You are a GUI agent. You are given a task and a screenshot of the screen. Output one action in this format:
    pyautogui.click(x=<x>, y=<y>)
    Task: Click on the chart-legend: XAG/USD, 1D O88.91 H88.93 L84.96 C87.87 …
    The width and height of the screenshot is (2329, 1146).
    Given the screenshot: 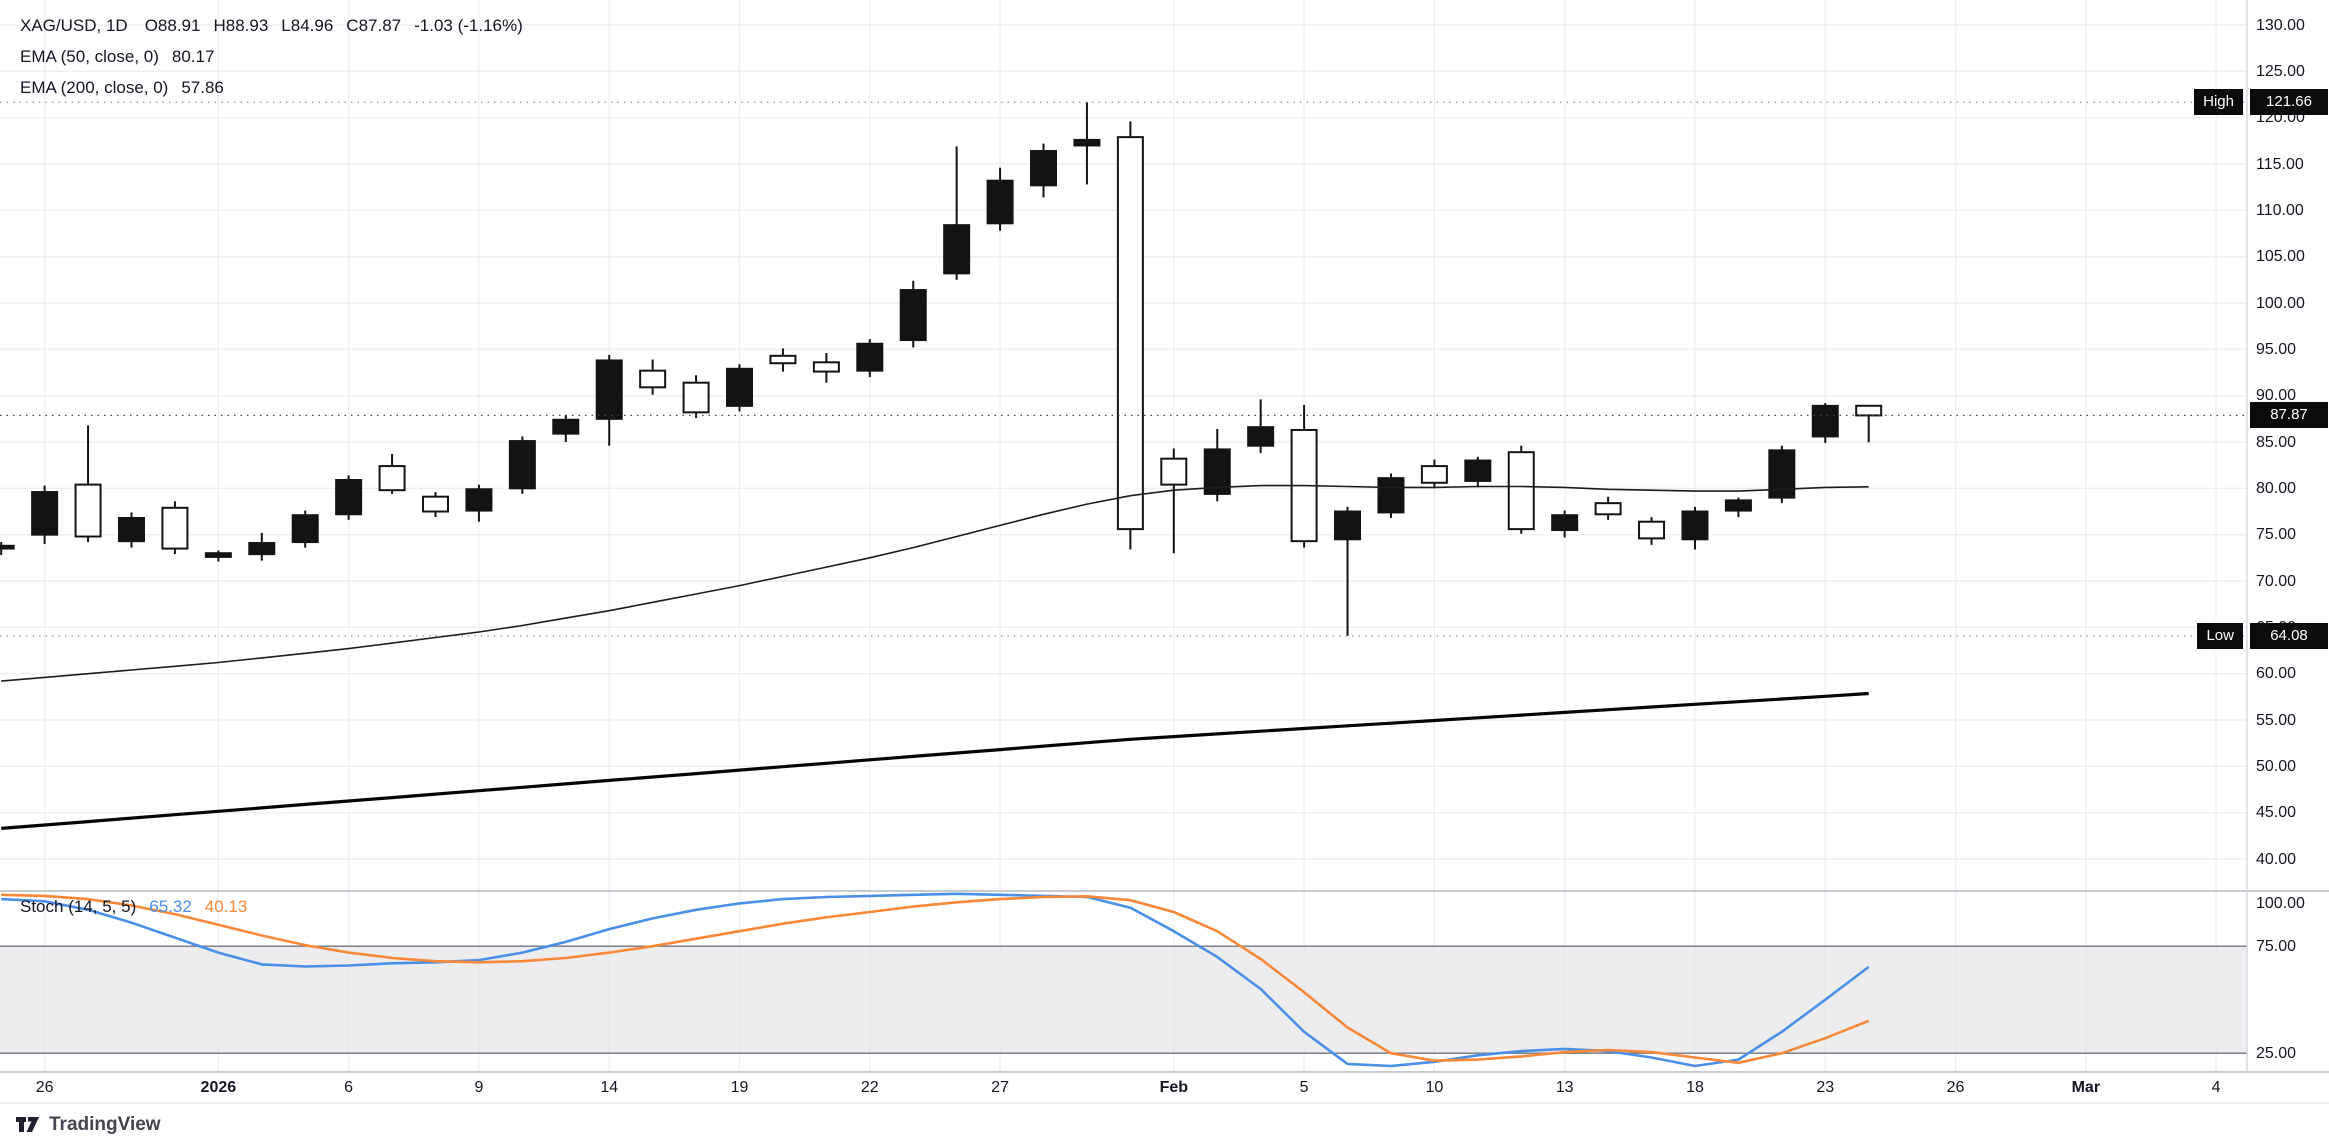 What is the action you would take?
    pyautogui.click(x=271, y=56)
    